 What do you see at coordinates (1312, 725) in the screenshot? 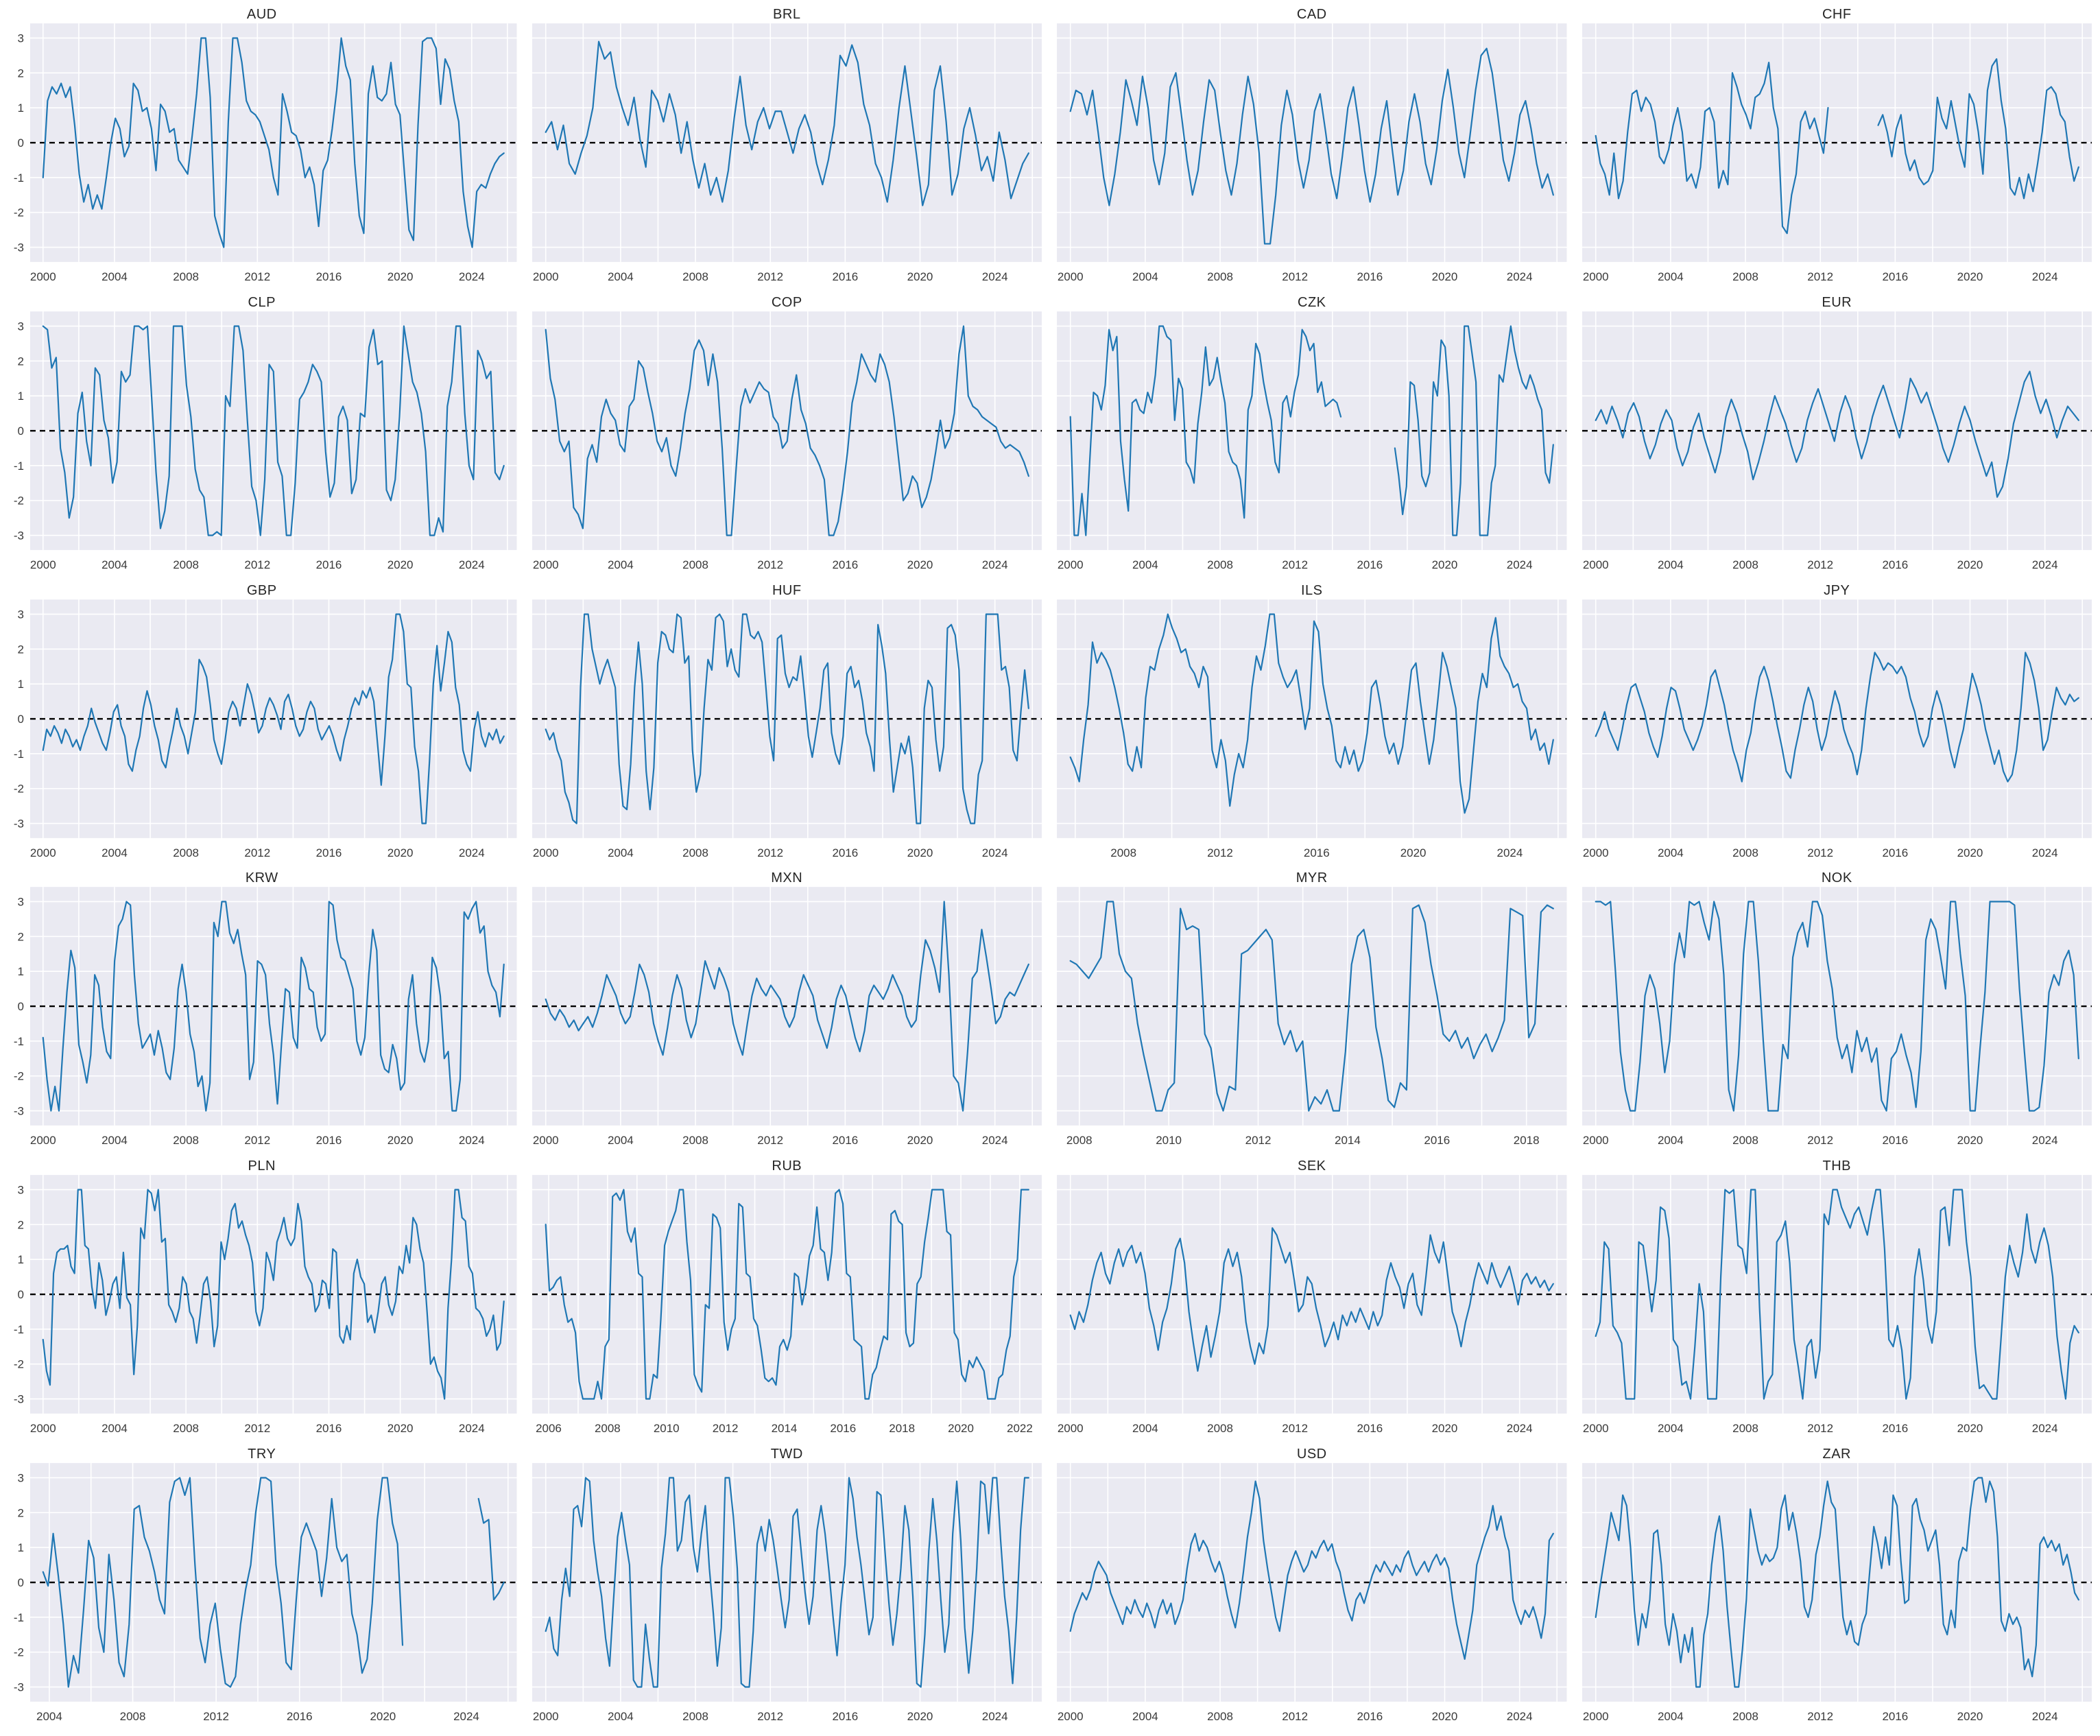
I see `chart-panel-ils: ILS 2008 2012 2016 2020 2024` at bounding box center [1312, 725].